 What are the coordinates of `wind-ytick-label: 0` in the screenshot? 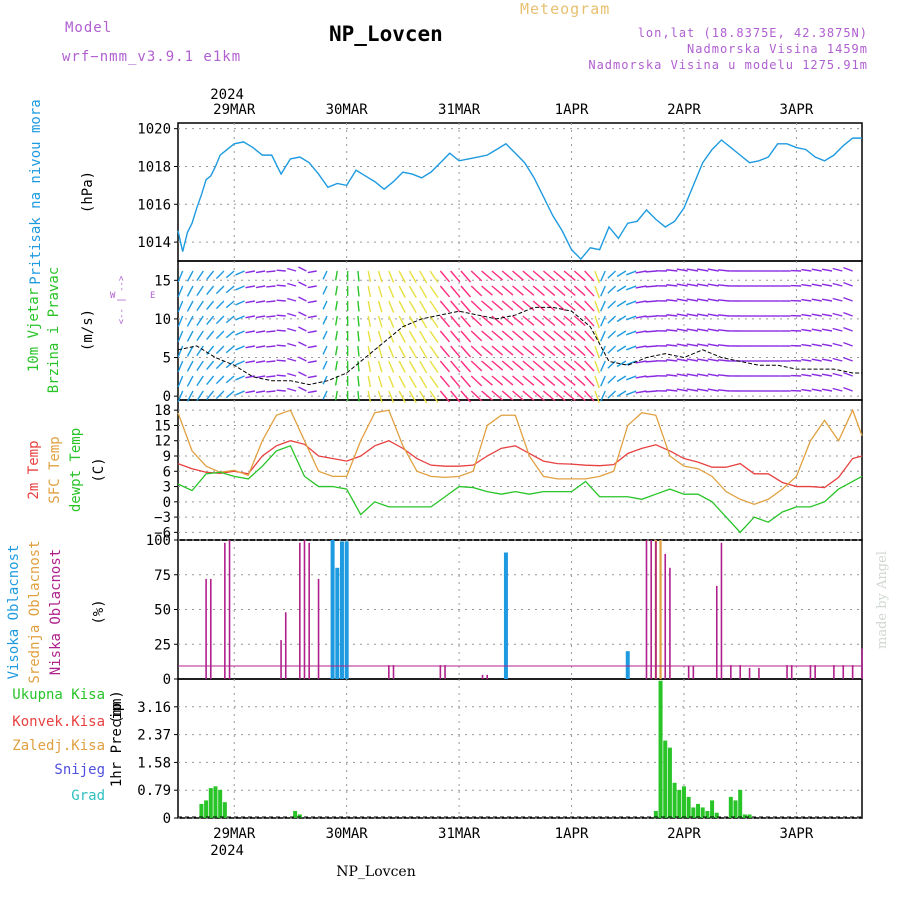 It's located at (167, 397).